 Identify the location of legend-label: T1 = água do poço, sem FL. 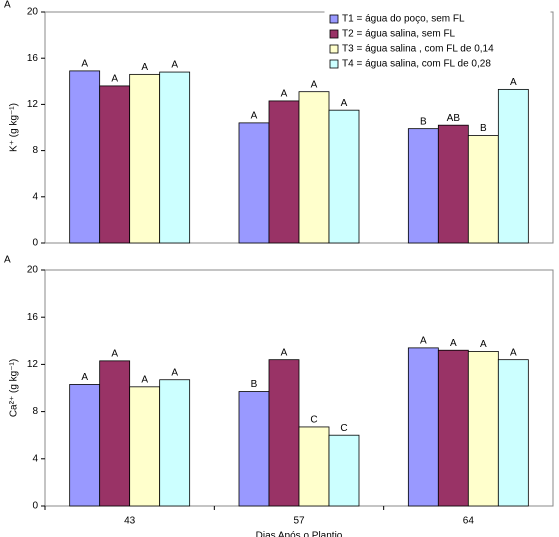
(403, 19).